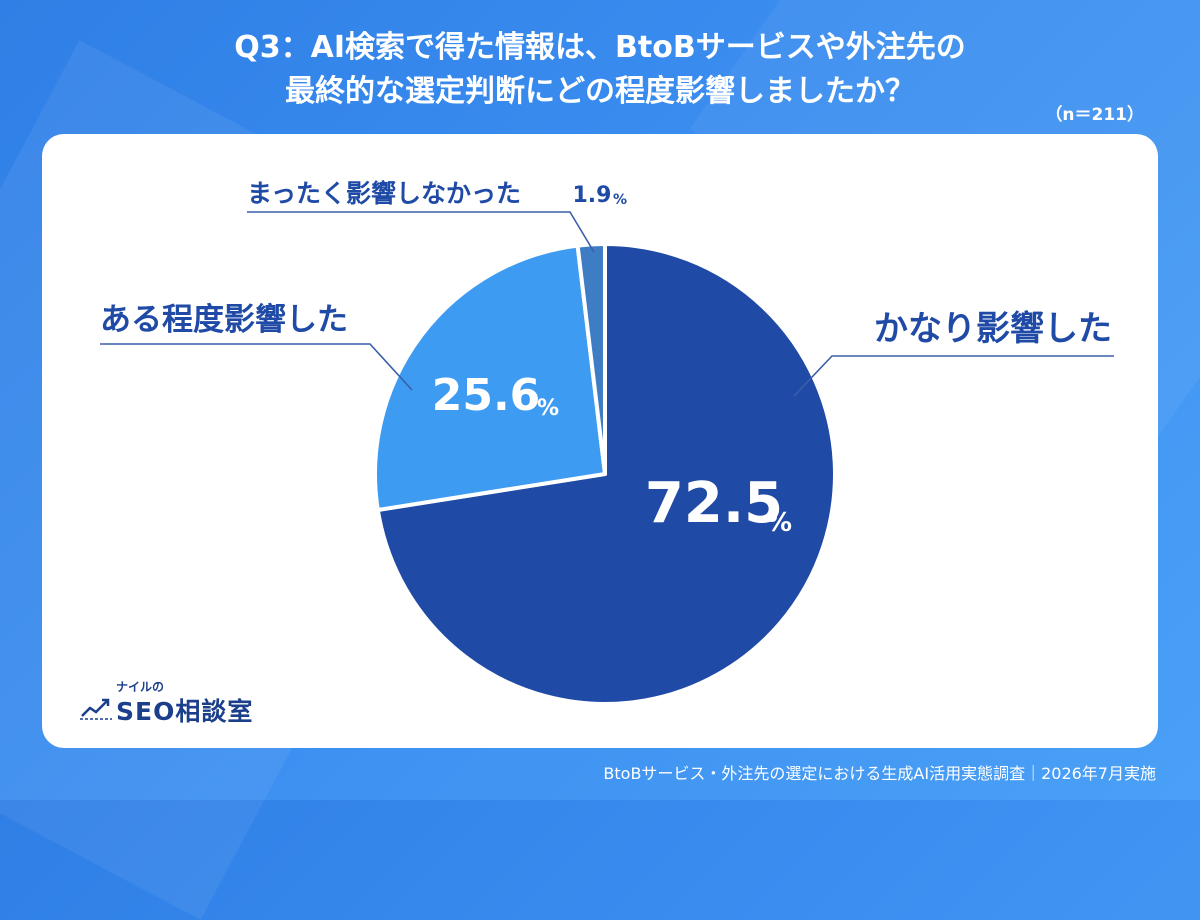 This screenshot has width=1200, height=920. Describe the element at coordinates (224, 320) in the screenshot. I see `category-label: ある程度影響した` at that location.